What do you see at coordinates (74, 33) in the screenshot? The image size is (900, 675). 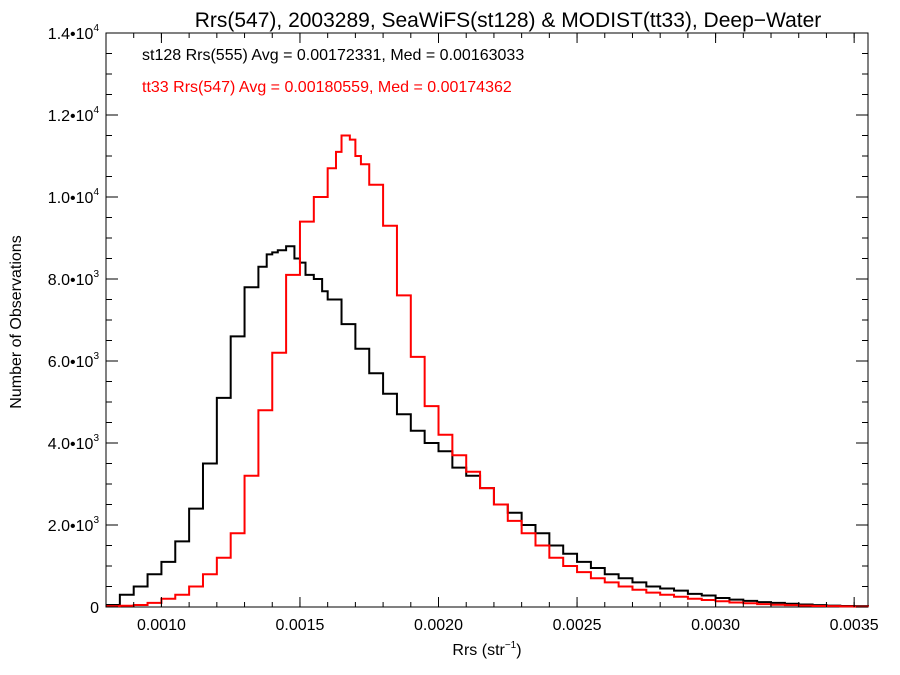 I see `y-tick-label: 1.4•104` at bounding box center [74, 33].